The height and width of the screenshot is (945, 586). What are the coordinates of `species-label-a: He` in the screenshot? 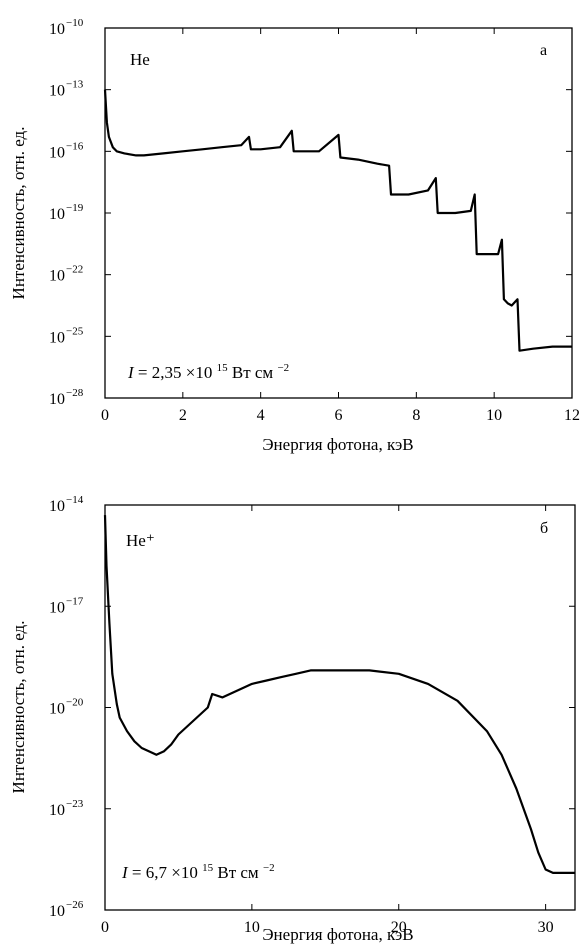 It's located at (140, 59).